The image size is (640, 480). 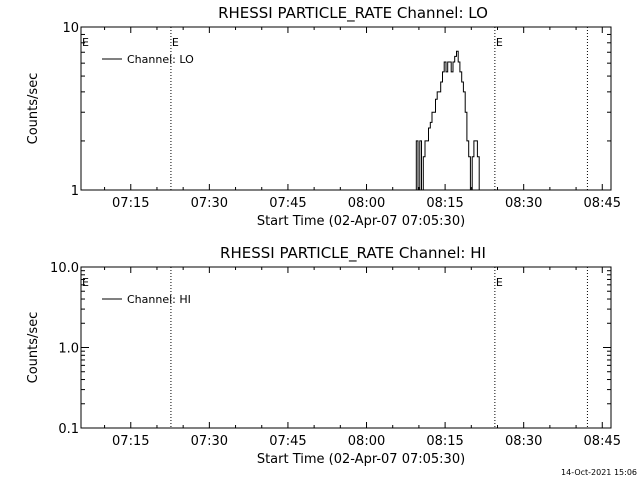 I want to click on legend-entry: Channel: LO, so click(x=160, y=59).